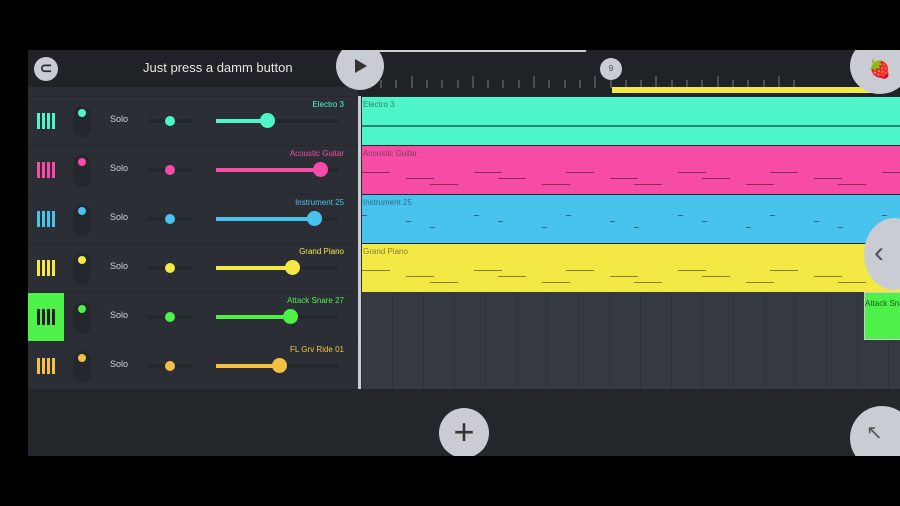  I want to click on track-row: Solo Grand Piano, so click(193, 267).